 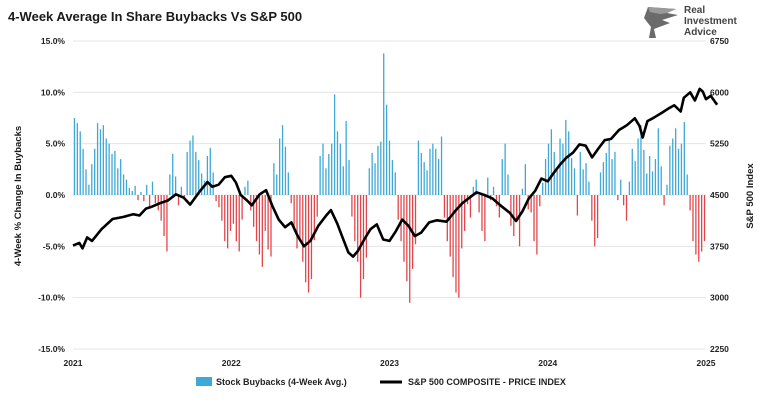 I want to click on right-axis-title: S&P 500 Index, so click(x=750, y=196).